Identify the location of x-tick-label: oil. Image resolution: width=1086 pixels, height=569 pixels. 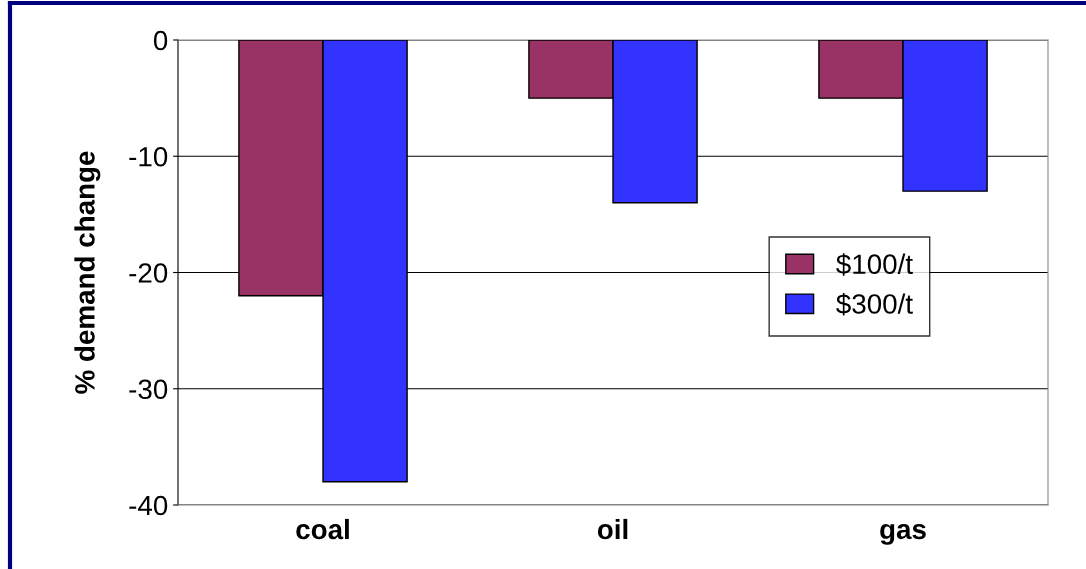
(612, 529).